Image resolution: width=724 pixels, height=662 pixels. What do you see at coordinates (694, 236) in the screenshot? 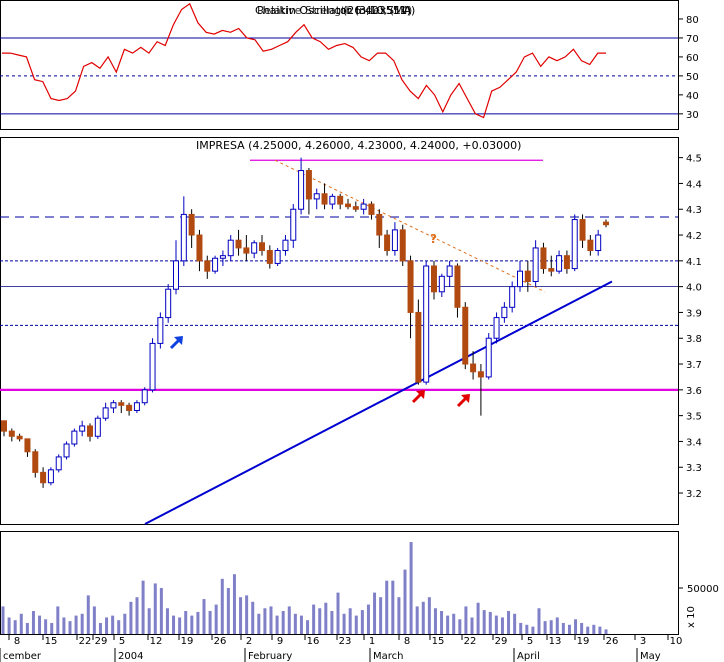
I see `price-ytick-label: 4.2` at bounding box center [694, 236].